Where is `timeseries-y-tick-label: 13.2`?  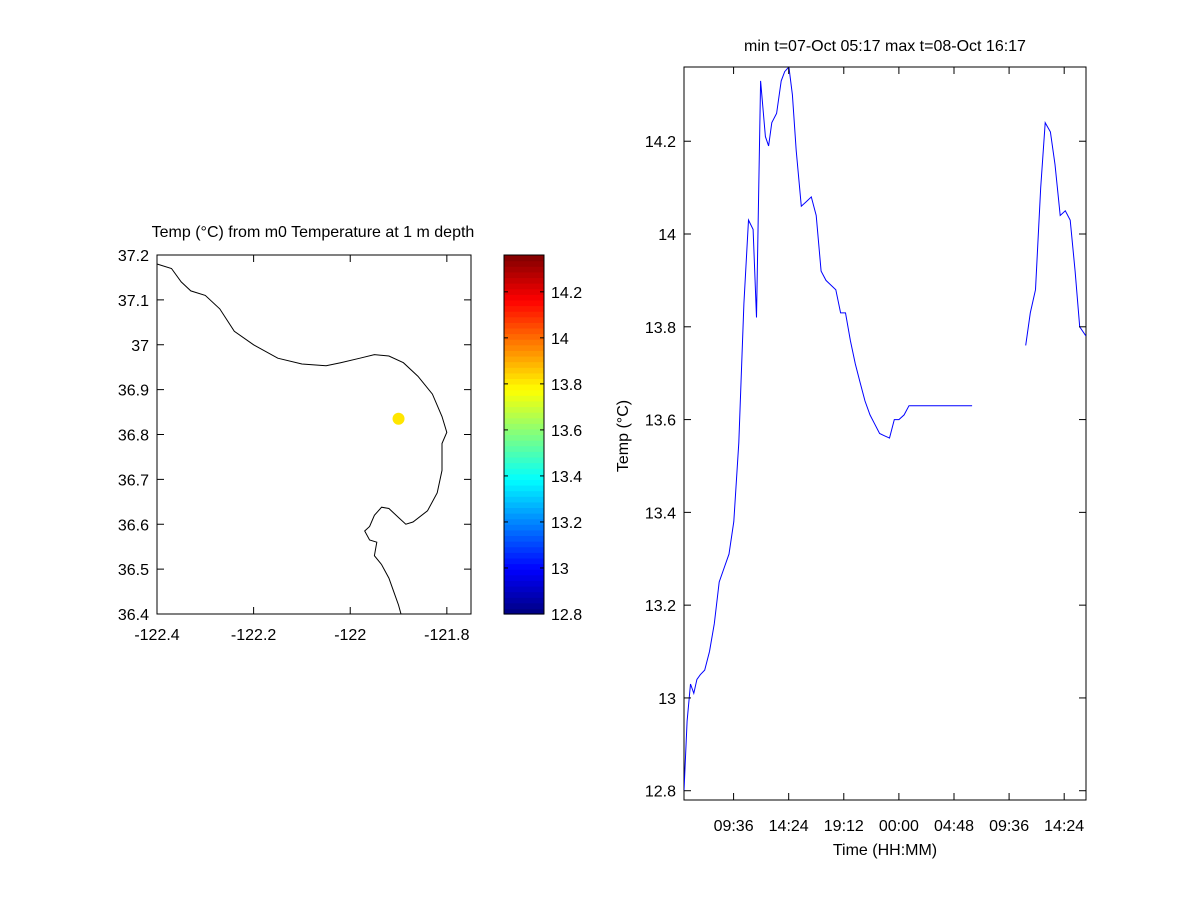 timeseries-y-tick-label: 13.2 is located at coordinates (660, 606).